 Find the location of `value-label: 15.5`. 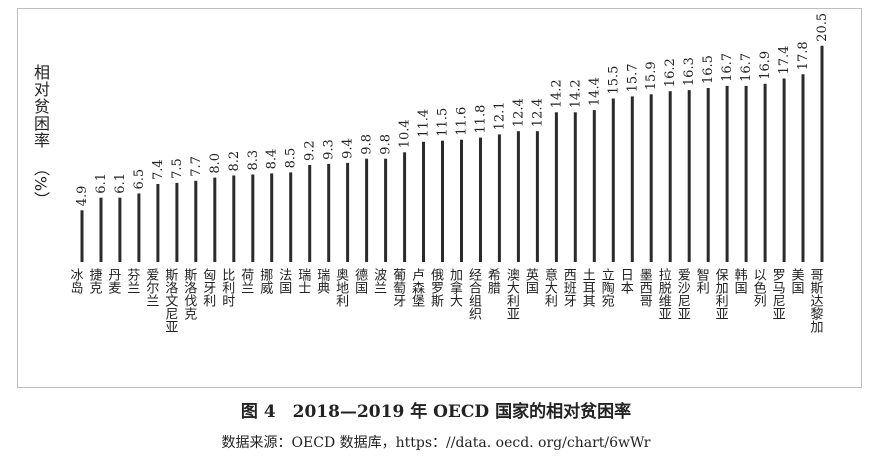

value-label: 15.5 is located at coordinates (613, 80).